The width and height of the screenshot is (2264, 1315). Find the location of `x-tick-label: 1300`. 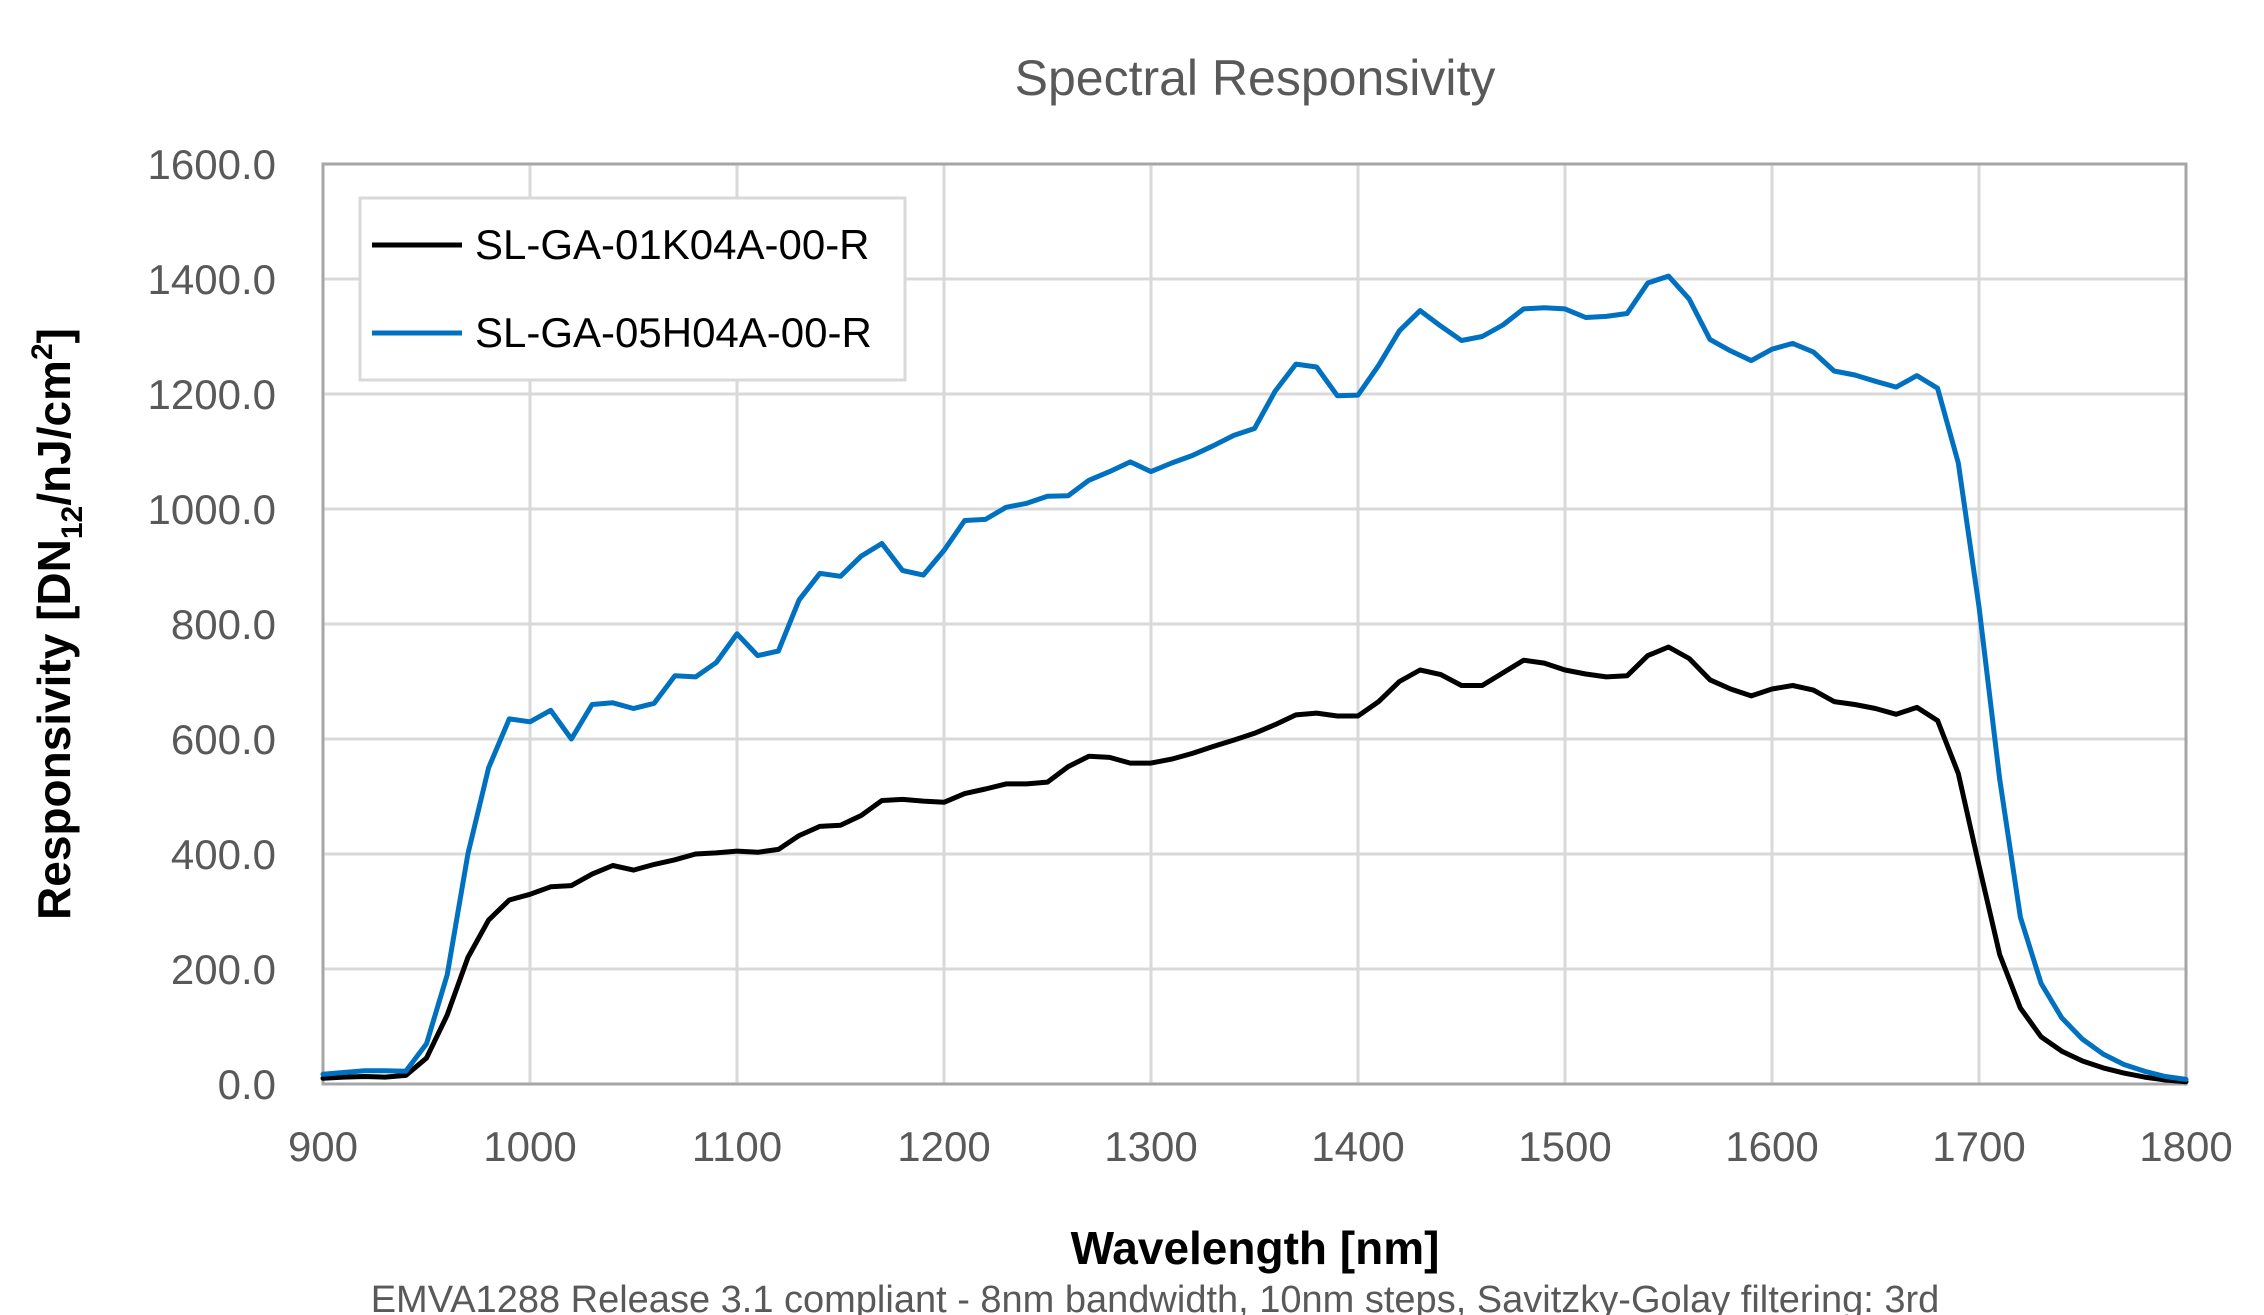

x-tick-label: 1300 is located at coordinates (1150, 1146).